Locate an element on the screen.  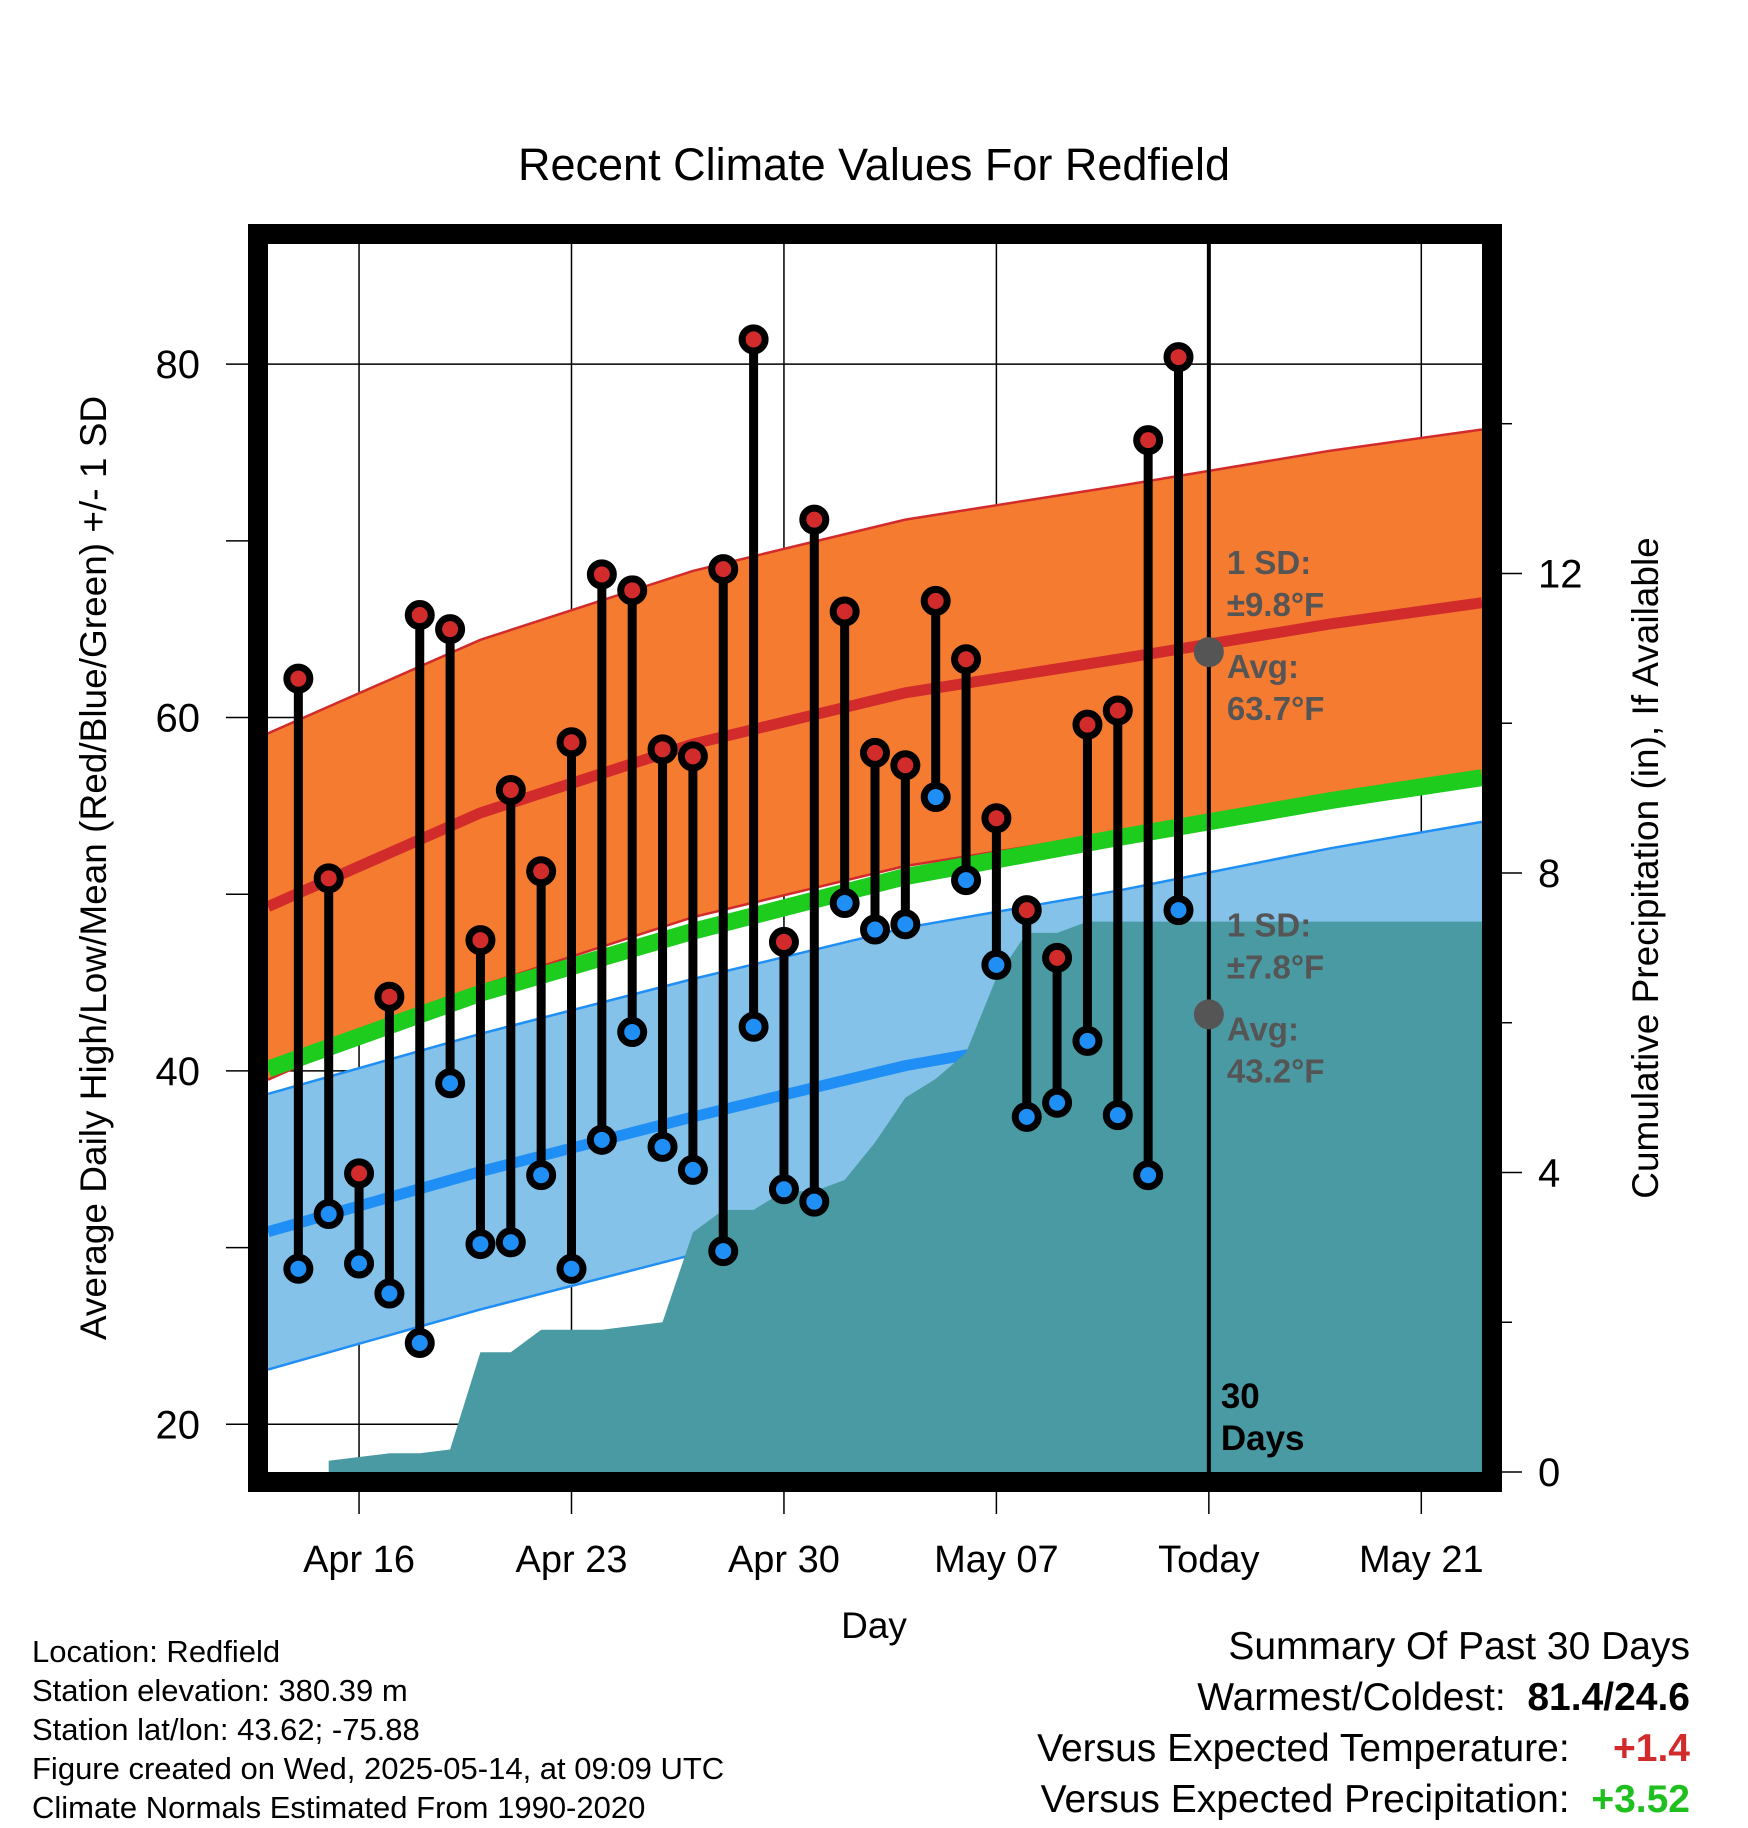
summary-precip-label: Versus Expected Precipitation: is located at coordinates (1305, 1799).